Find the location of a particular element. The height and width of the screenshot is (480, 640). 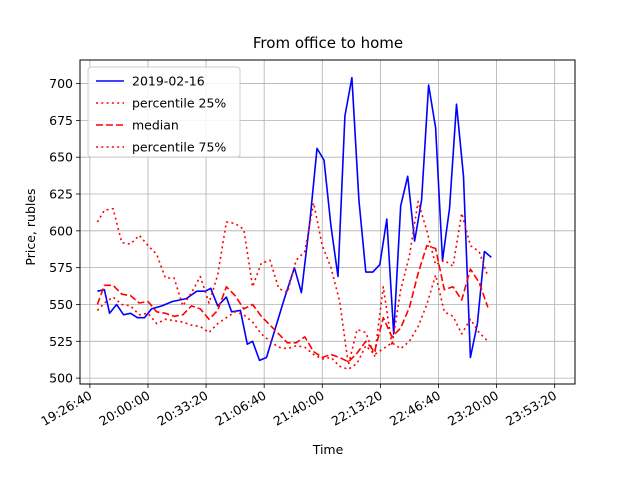

legend-box is located at coordinates (164, 112).